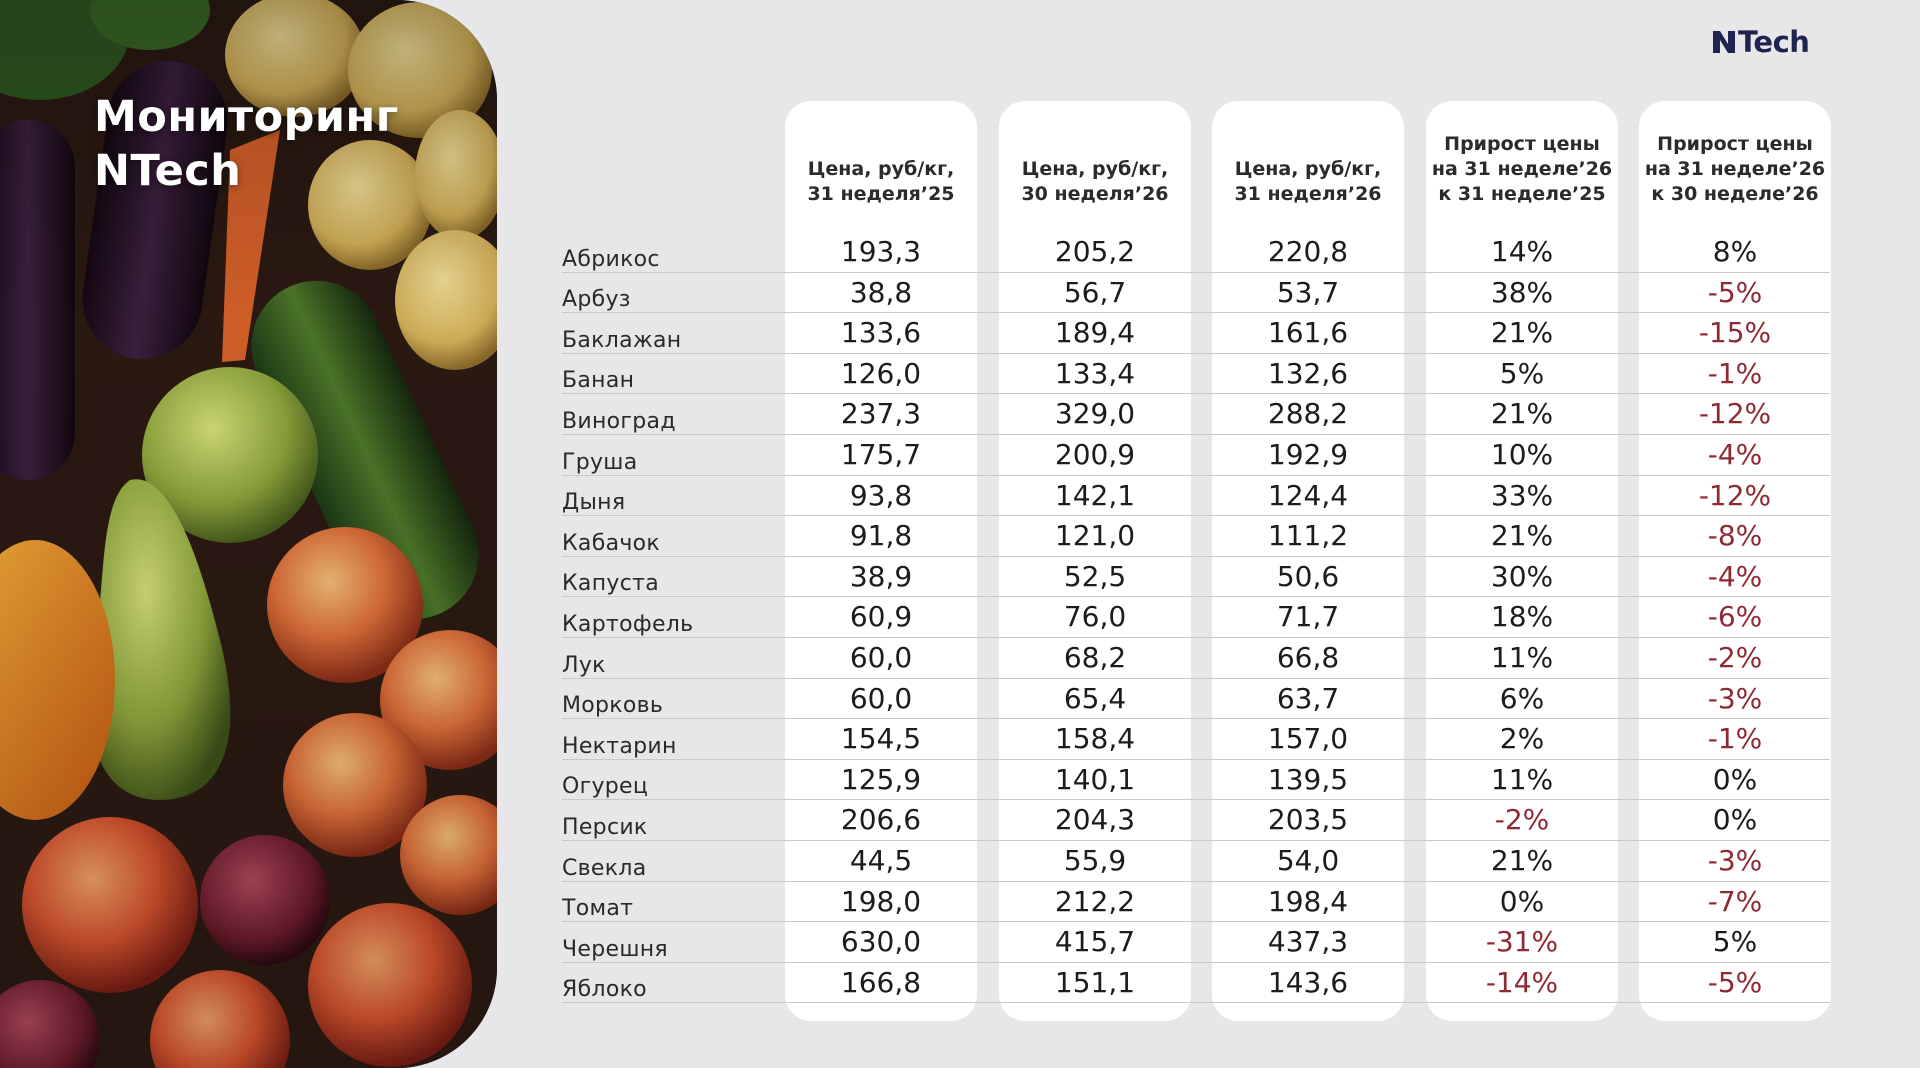  I want to click on product-name: Картофель, so click(628, 624).